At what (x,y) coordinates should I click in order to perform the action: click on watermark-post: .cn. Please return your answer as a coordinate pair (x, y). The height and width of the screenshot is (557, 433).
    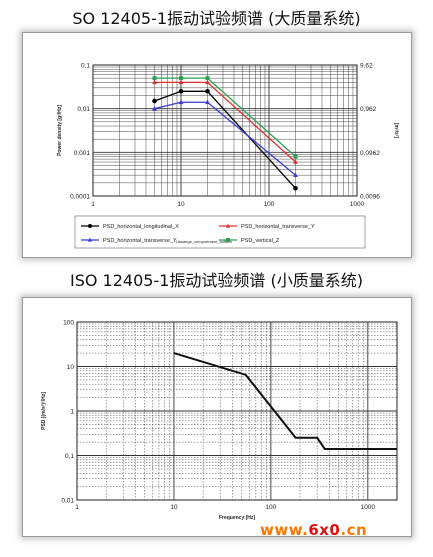
    Looking at the image, I should click on (354, 530).